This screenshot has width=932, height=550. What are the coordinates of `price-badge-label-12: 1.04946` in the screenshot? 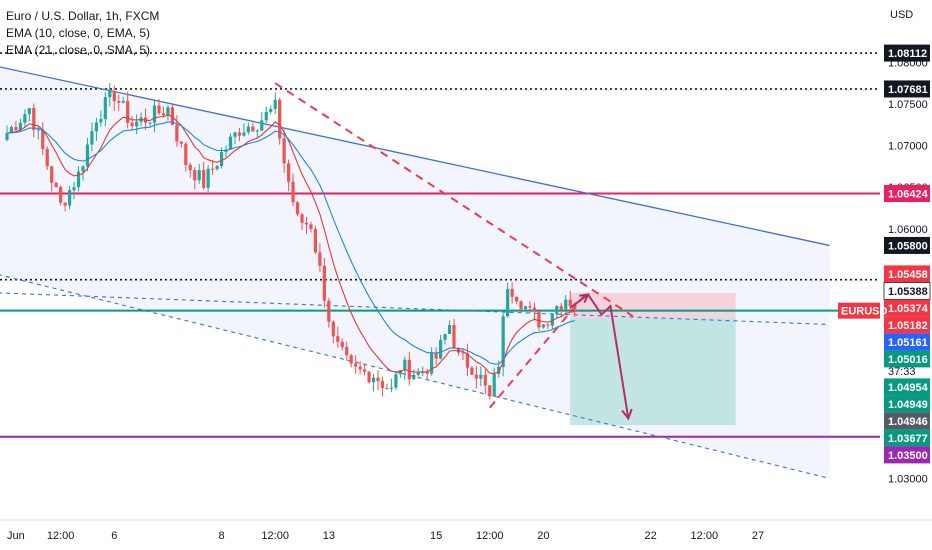 It's located at (908, 422).